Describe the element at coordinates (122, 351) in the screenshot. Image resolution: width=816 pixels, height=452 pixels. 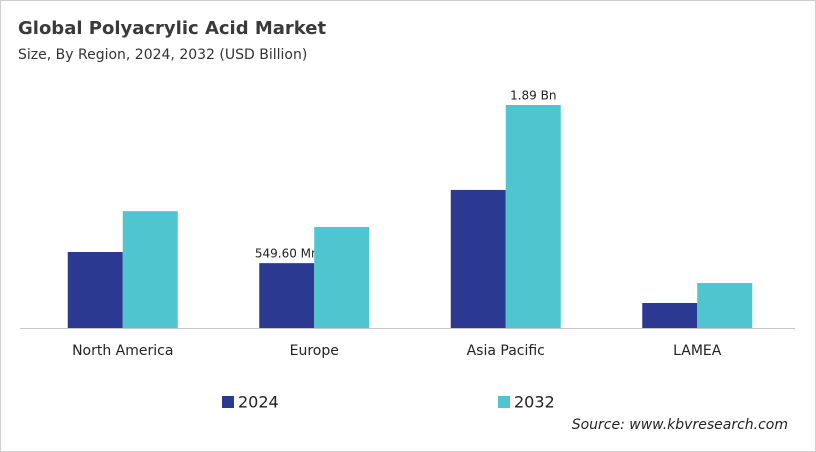
I see `x-tick-label: North America` at that location.